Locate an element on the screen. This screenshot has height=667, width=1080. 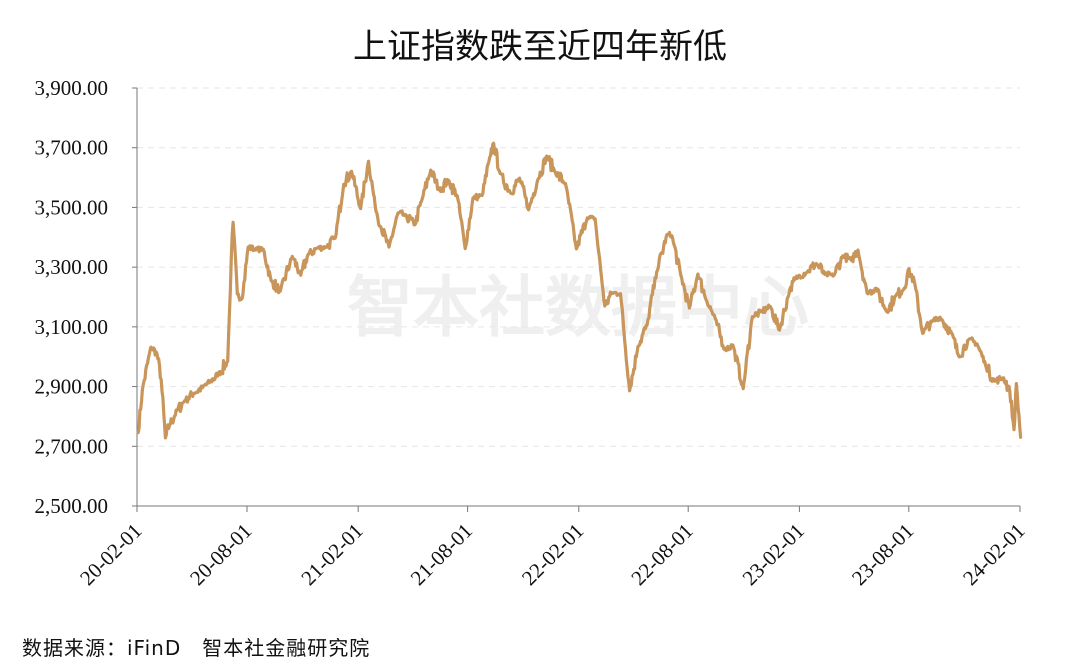
x-tick-label: 22-08-01 is located at coordinates (661, 554).